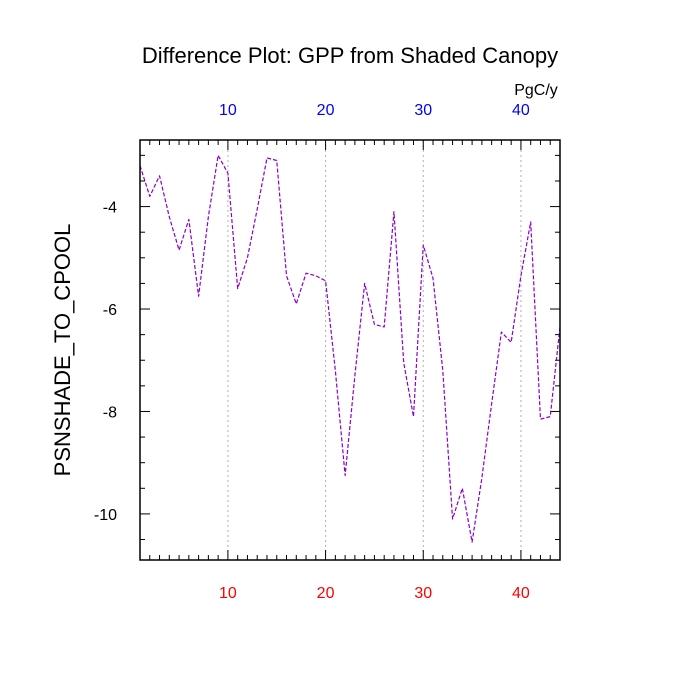 This screenshot has width=700, height=700. Describe the element at coordinates (423, 110) in the screenshot. I see `x-tick-label-top: 30` at that location.